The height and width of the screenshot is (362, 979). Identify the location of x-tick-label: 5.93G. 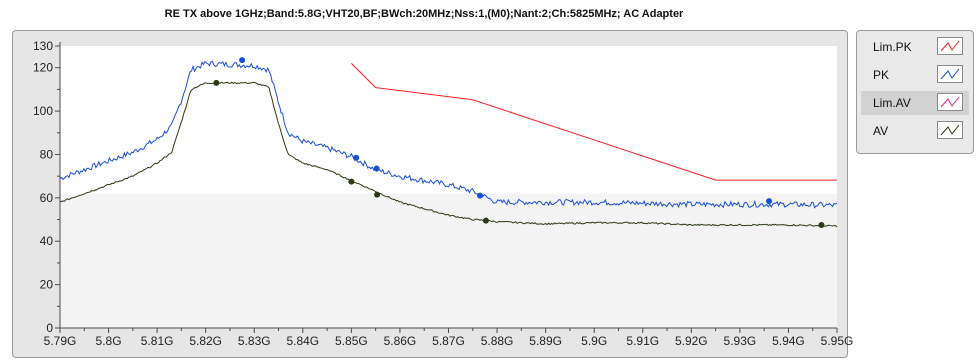
(740, 341).